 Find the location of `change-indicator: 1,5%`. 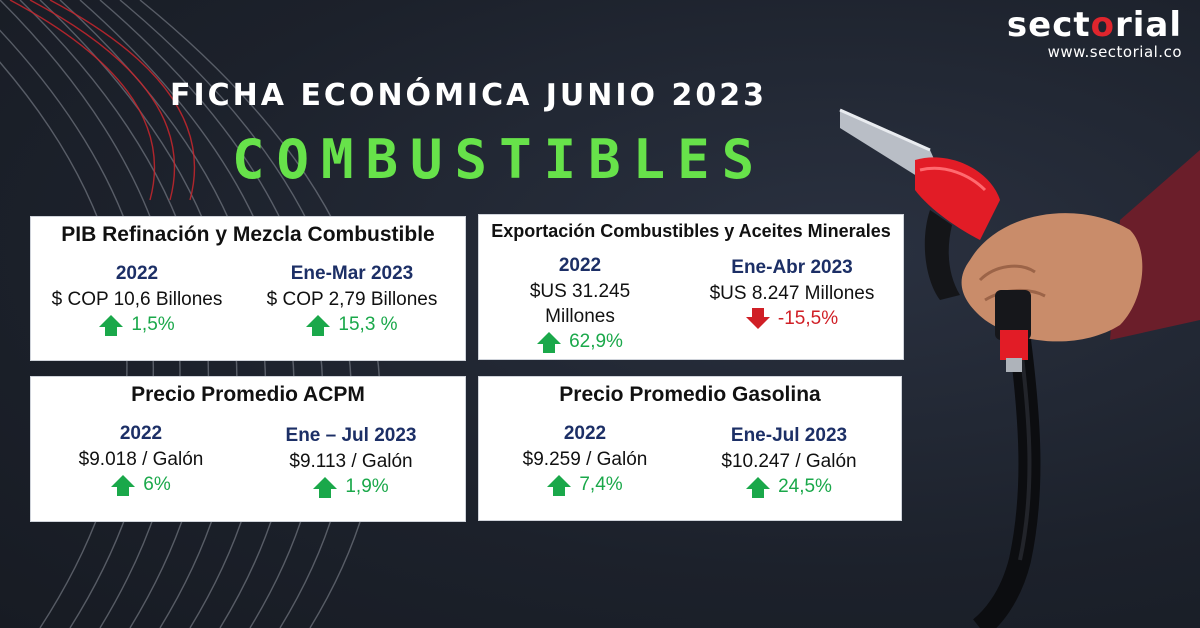

change-indicator: 1,5% is located at coordinates (137, 325).